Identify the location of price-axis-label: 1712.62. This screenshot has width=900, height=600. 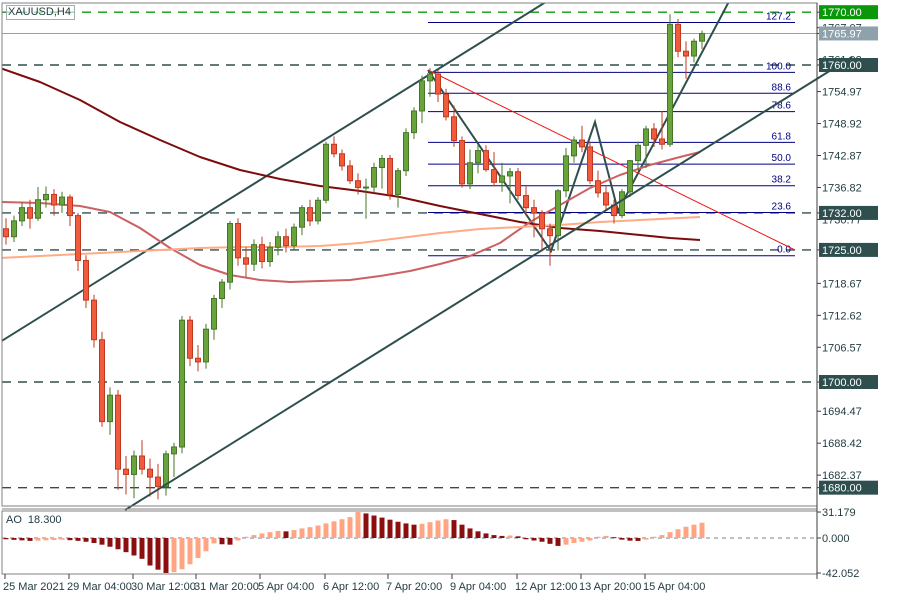
(842, 316).